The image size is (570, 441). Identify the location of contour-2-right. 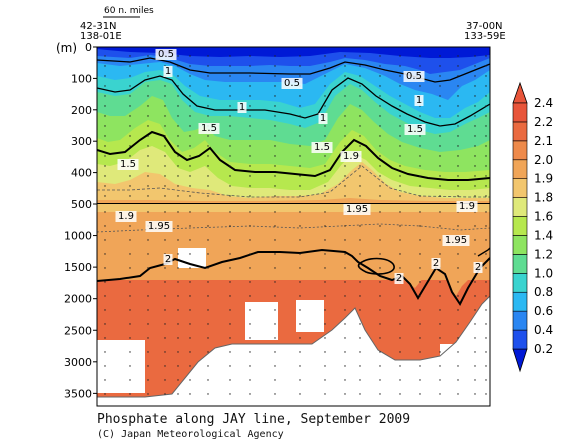
(483, 252).